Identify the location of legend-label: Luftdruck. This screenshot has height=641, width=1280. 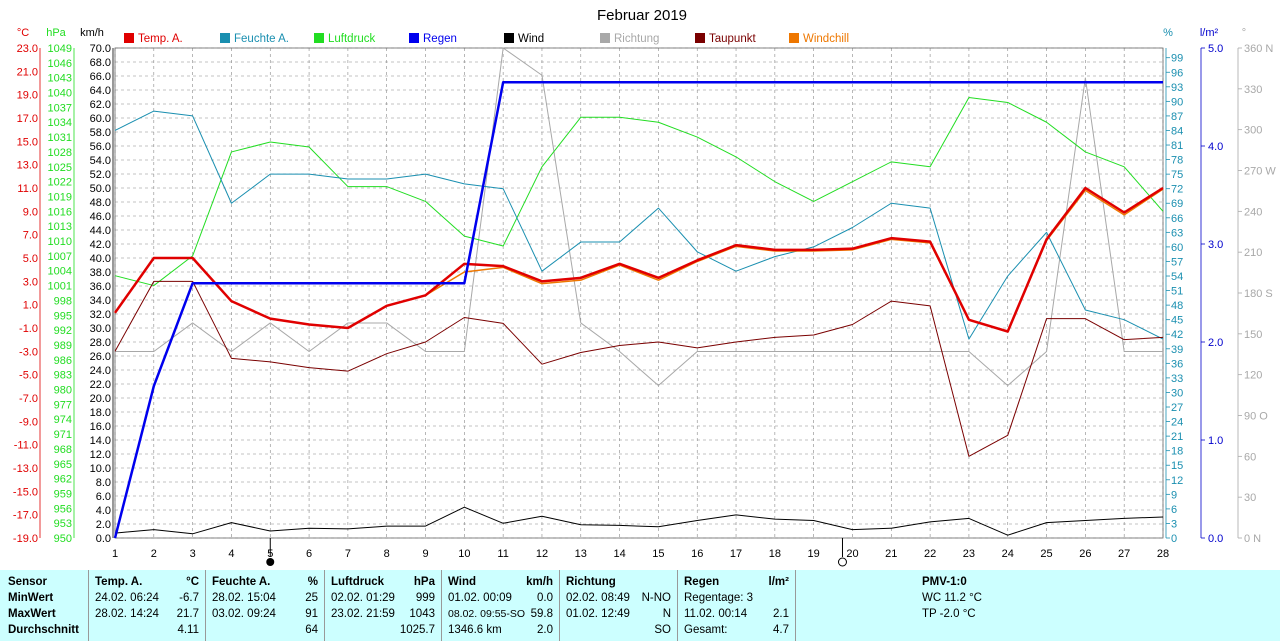
(352, 39).